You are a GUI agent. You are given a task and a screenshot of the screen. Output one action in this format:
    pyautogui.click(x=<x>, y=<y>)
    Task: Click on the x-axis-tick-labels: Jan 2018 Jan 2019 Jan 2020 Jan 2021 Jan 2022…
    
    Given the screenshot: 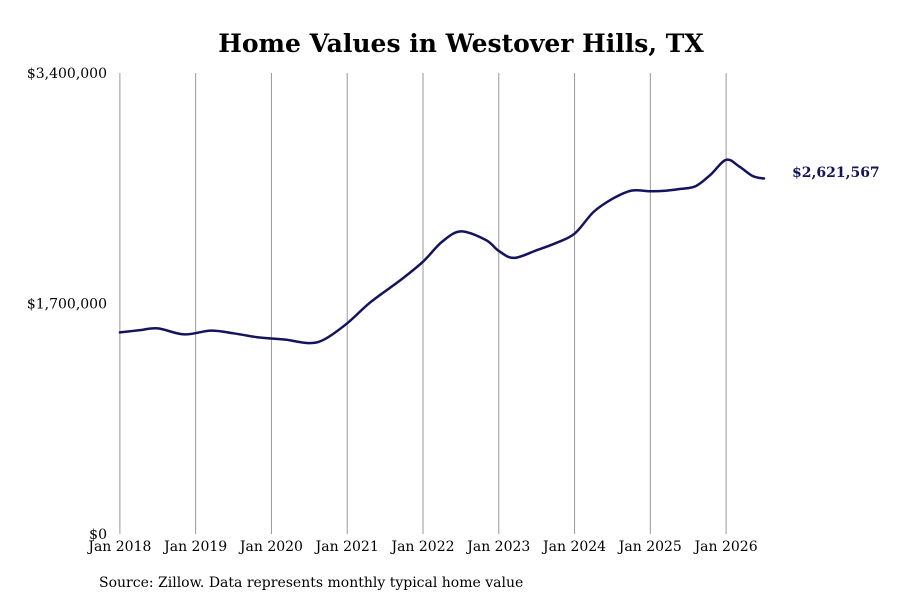 What is the action you would take?
    pyautogui.click(x=421, y=547)
    